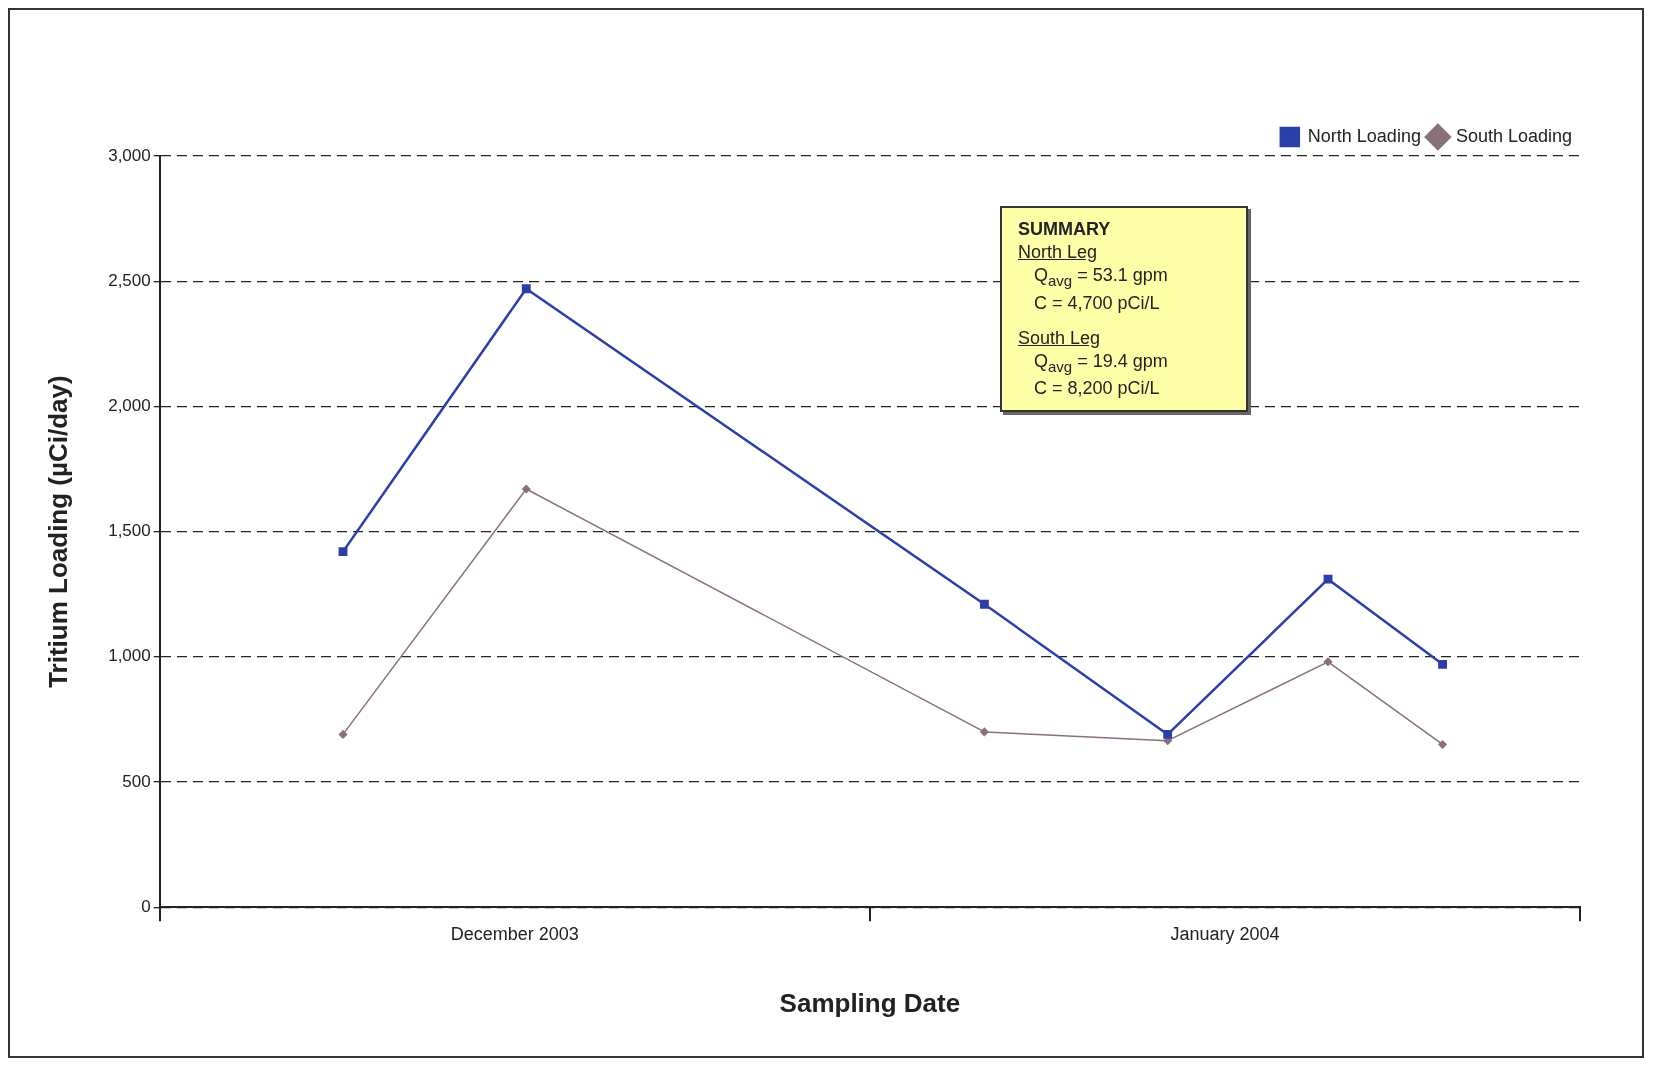 Image resolution: width=1657 pixels, height=1071 pixels. I want to click on y-tick-label: 500, so click(136, 781).